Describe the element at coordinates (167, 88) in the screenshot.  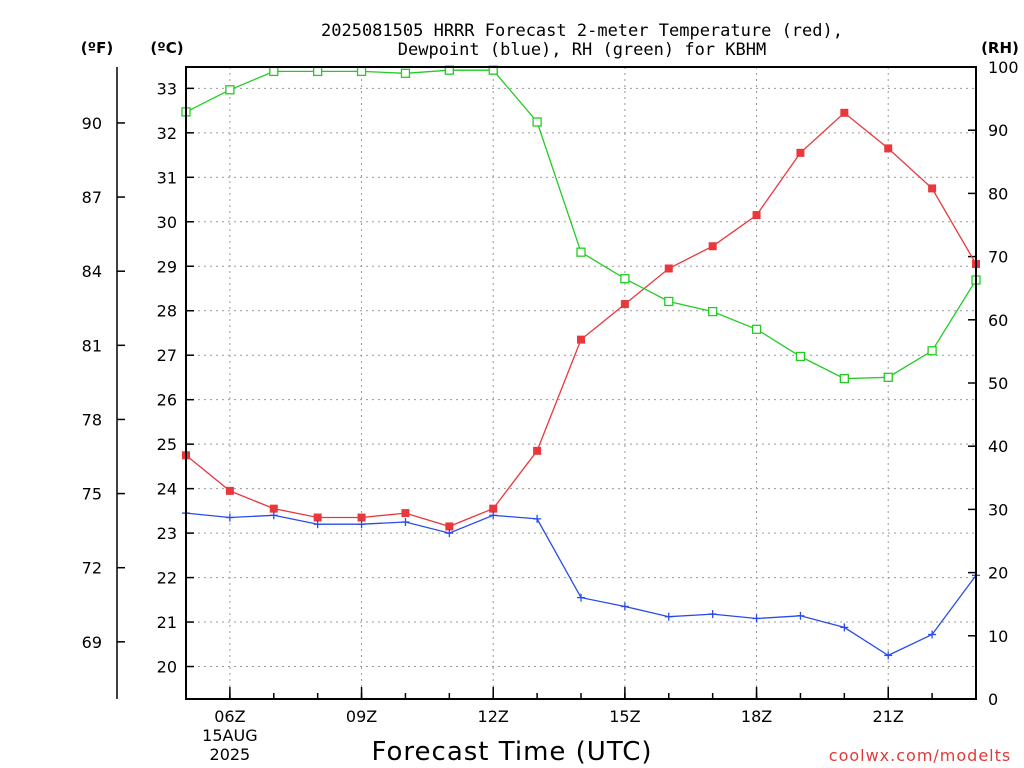
I see `celsius-tick-label: 33` at that location.